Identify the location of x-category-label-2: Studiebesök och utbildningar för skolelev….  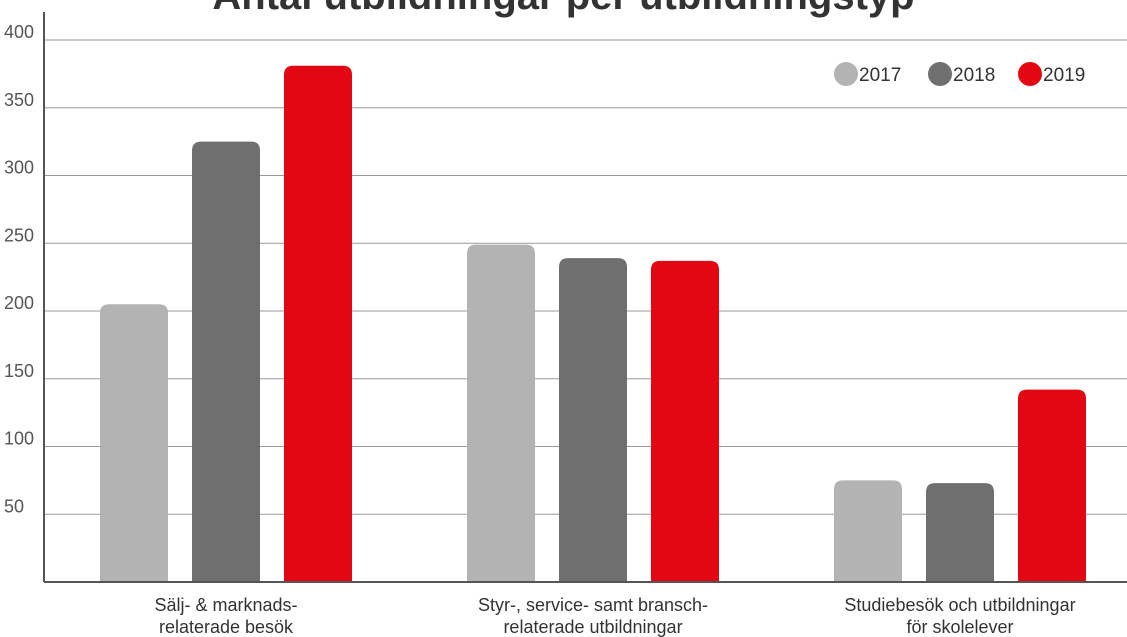
(959, 616).